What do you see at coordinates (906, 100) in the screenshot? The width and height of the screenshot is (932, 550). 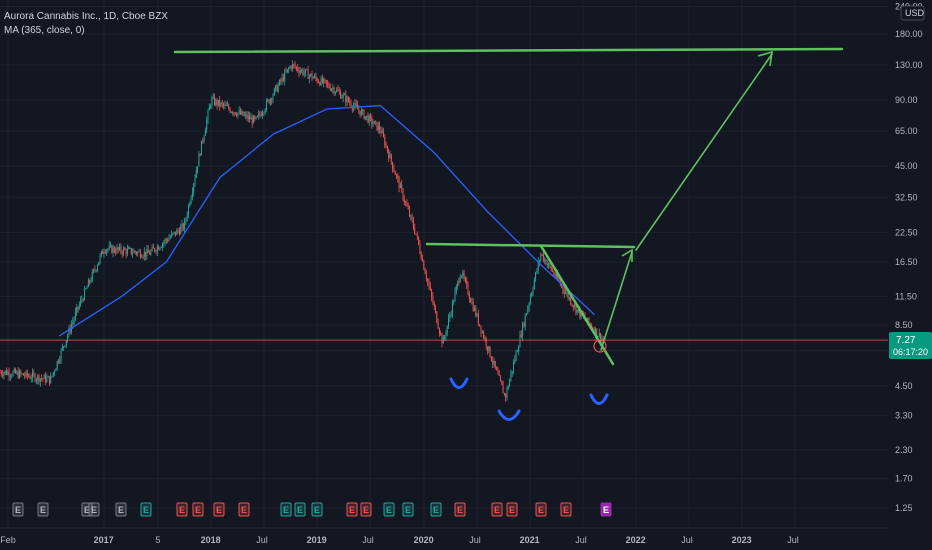 I see `price-tick-label: 90.00` at bounding box center [906, 100].